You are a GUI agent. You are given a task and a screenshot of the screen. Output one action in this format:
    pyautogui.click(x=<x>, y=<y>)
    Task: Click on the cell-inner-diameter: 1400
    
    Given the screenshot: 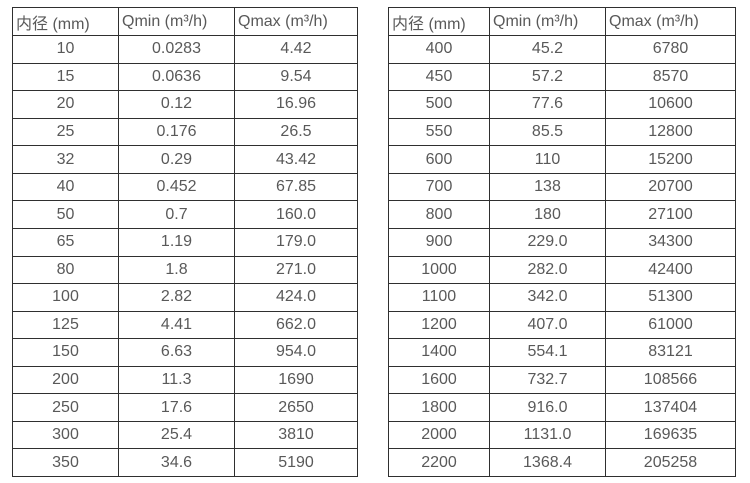 What is the action you would take?
    pyautogui.click(x=439, y=352)
    